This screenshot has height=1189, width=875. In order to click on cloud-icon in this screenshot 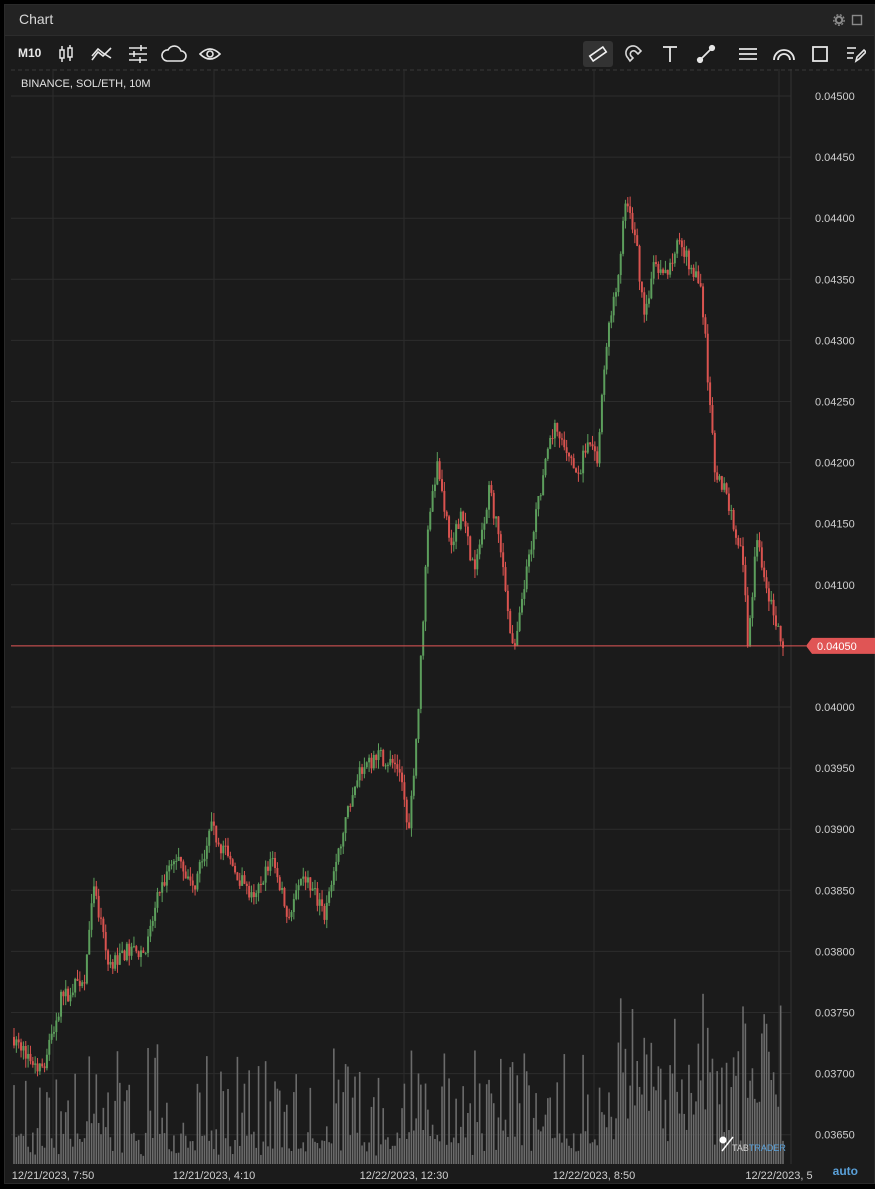, I will do `click(174, 54)`.